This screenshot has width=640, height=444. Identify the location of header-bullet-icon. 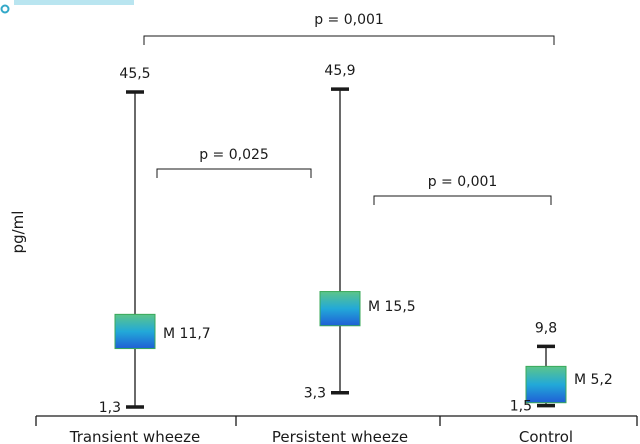
(5, 9).